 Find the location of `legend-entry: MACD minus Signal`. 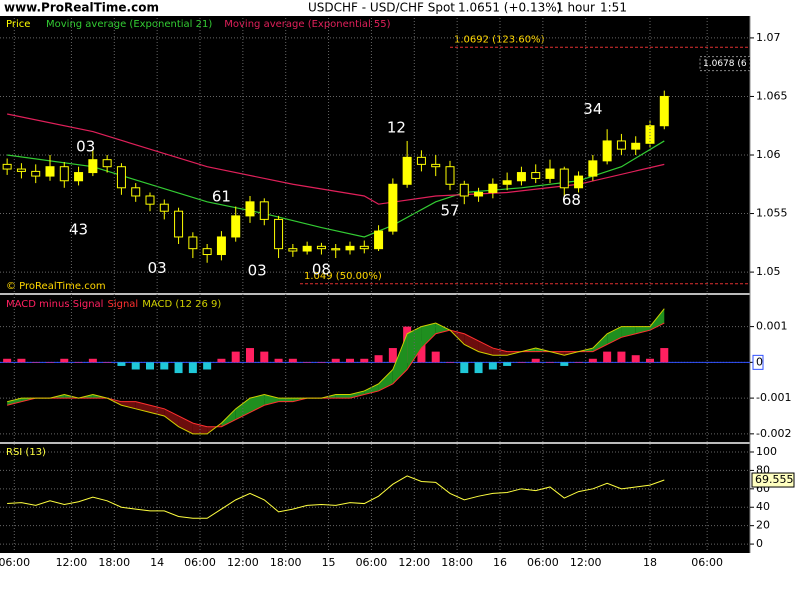

legend-entry: MACD minus Signal is located at coordinates (54, 304).